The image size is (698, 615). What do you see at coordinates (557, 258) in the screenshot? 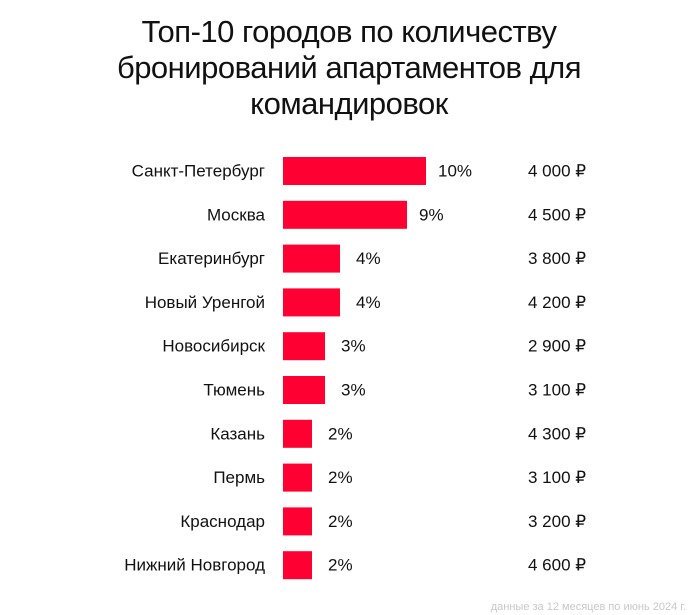
I see `price-label: 3 800 ₽` at bounding box center [557, 258].